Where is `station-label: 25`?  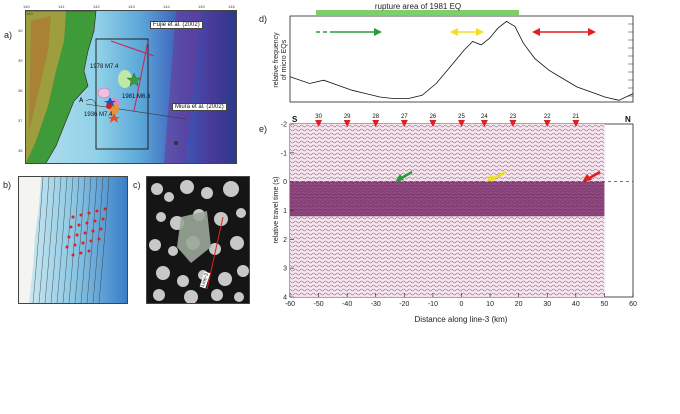
station-label: 25 is located at coordinates (461, 117).